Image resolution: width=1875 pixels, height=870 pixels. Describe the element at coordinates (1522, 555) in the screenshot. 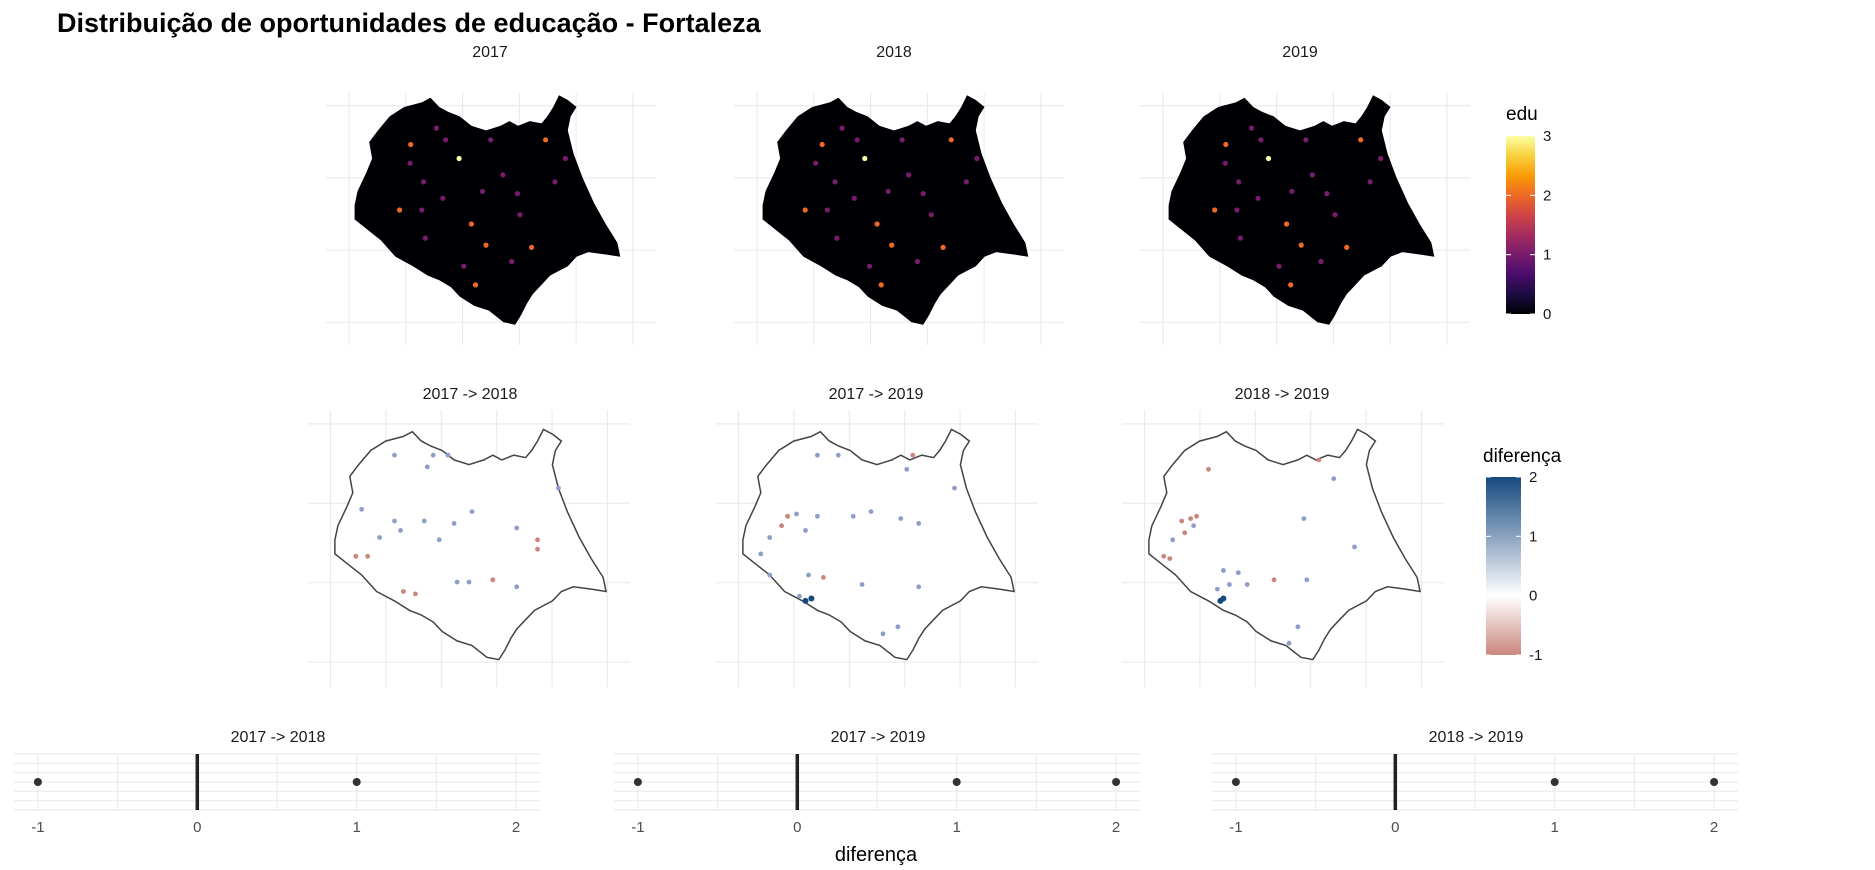

I see `diferenca-legend: diferença -1 0 1 2` at that location.